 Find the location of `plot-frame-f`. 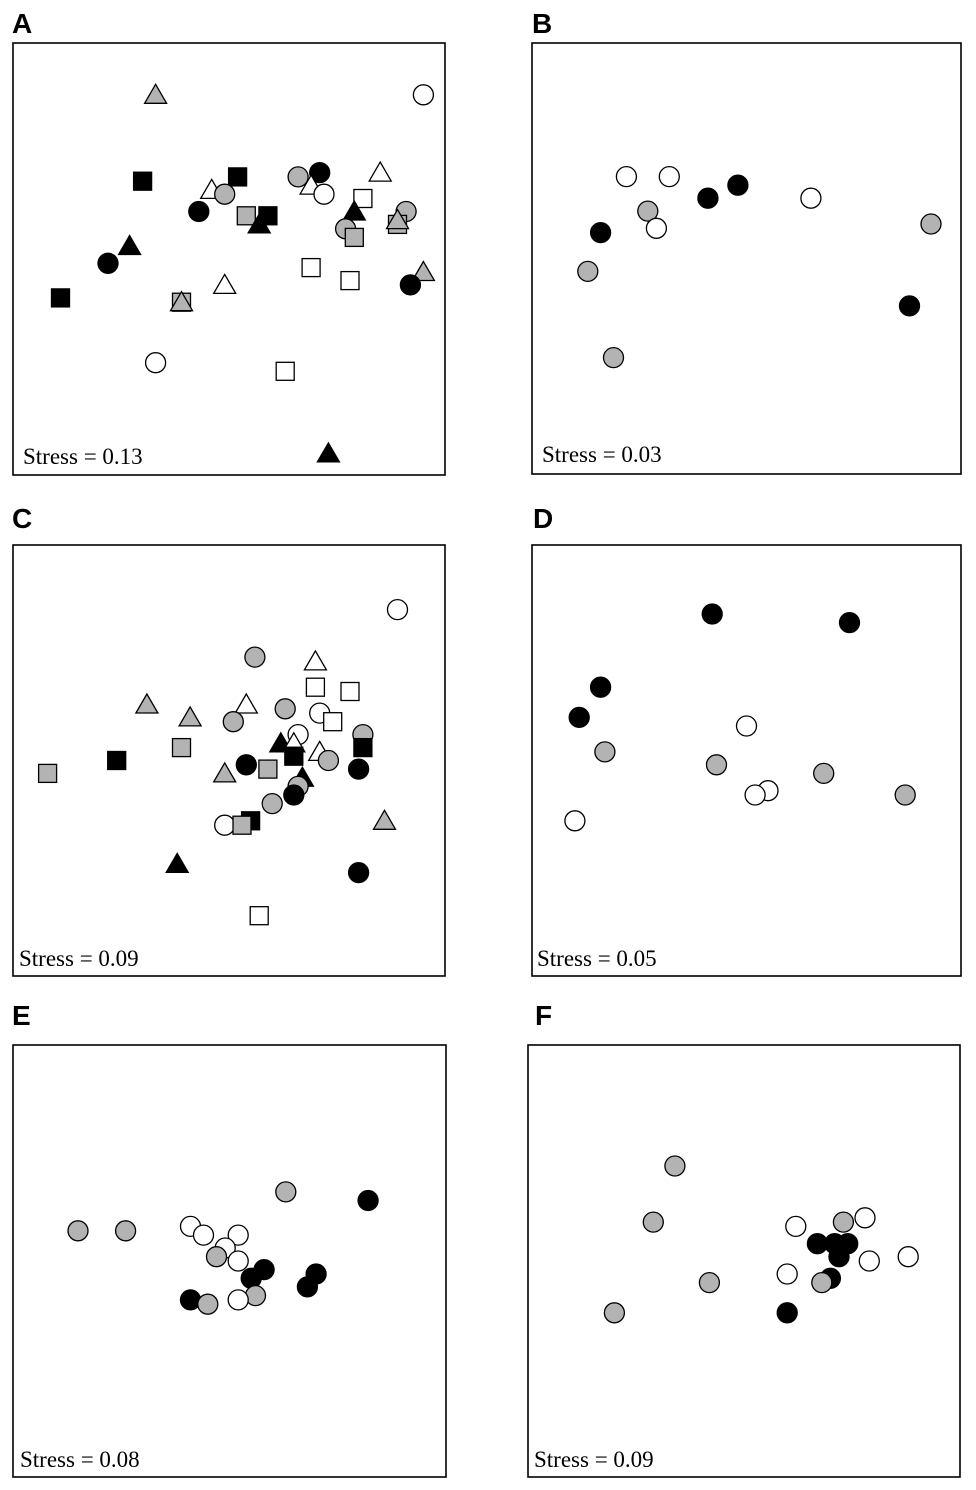

plot-frame-f is located at coordinates (744, 1261).